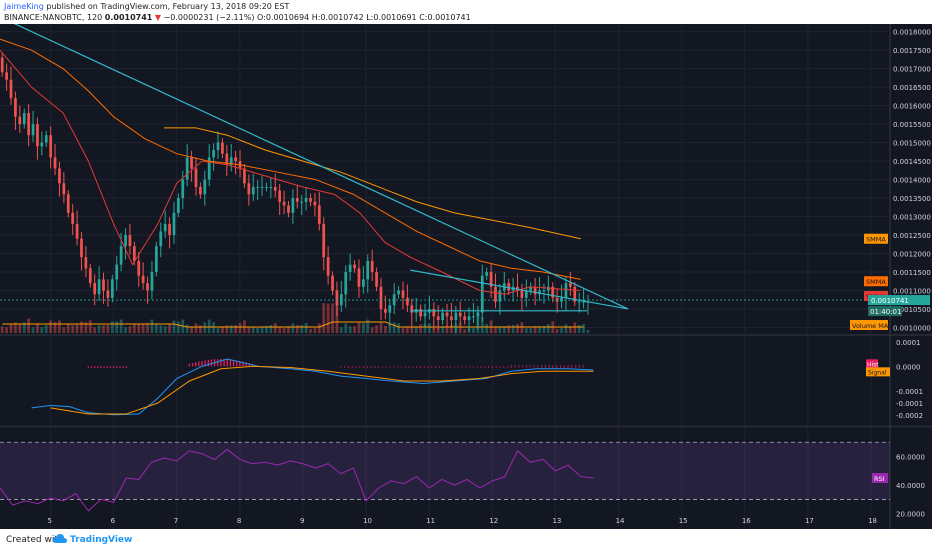 This screenshot has height=550, width=932. What do you see at coordinates (912, 144) in the screenshot?
I see `price-tick-label: 0.0015000` at bounding box center [912, 144].